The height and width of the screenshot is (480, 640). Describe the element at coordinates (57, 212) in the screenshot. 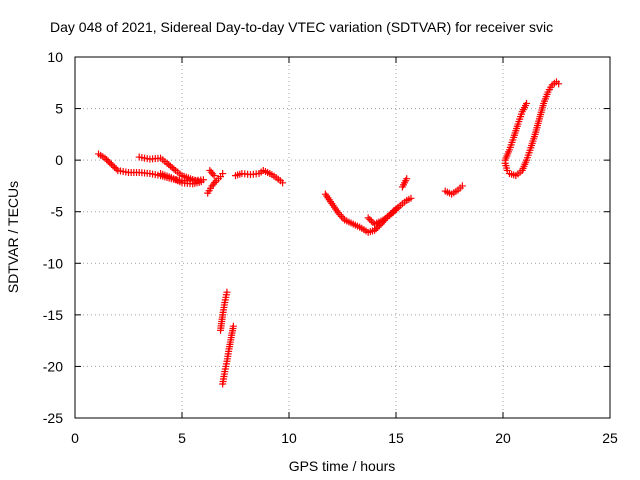

I see `y-tick-label: -5` at that location.